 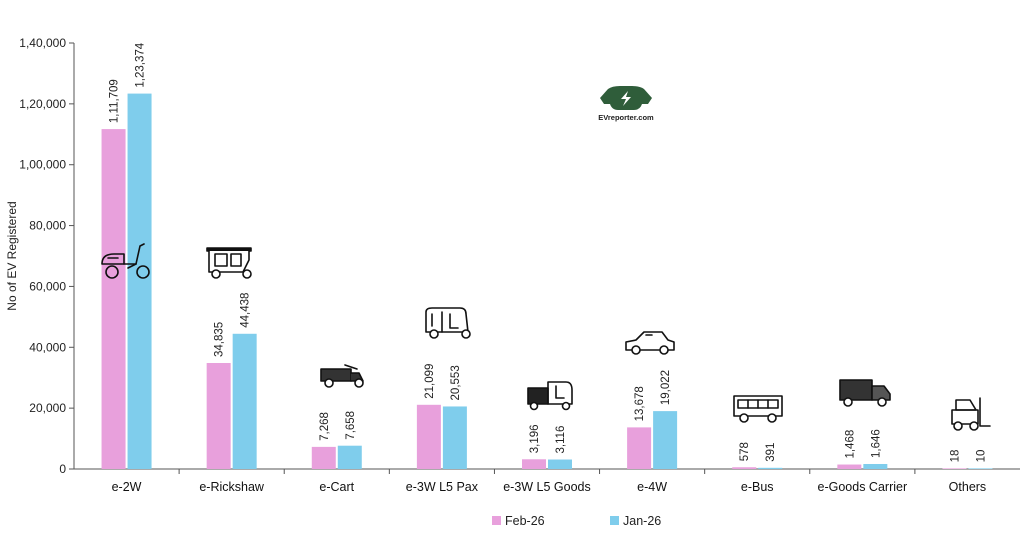 I want to click on data-label: 44,438, so click(x=246, y=310).